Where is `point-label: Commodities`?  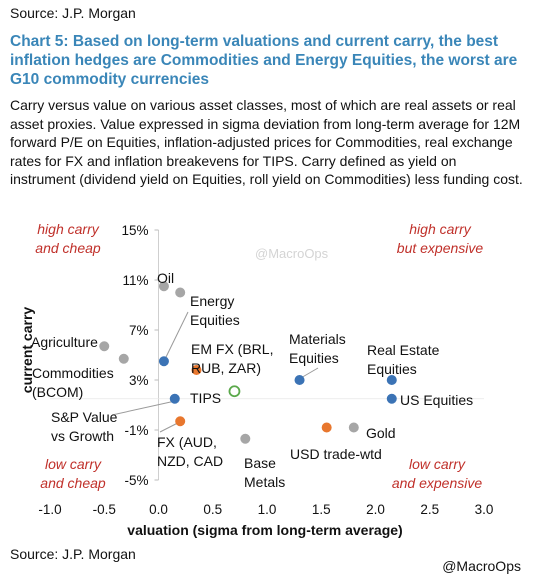
point-label: Commodities is located at coordinates (73, 373).